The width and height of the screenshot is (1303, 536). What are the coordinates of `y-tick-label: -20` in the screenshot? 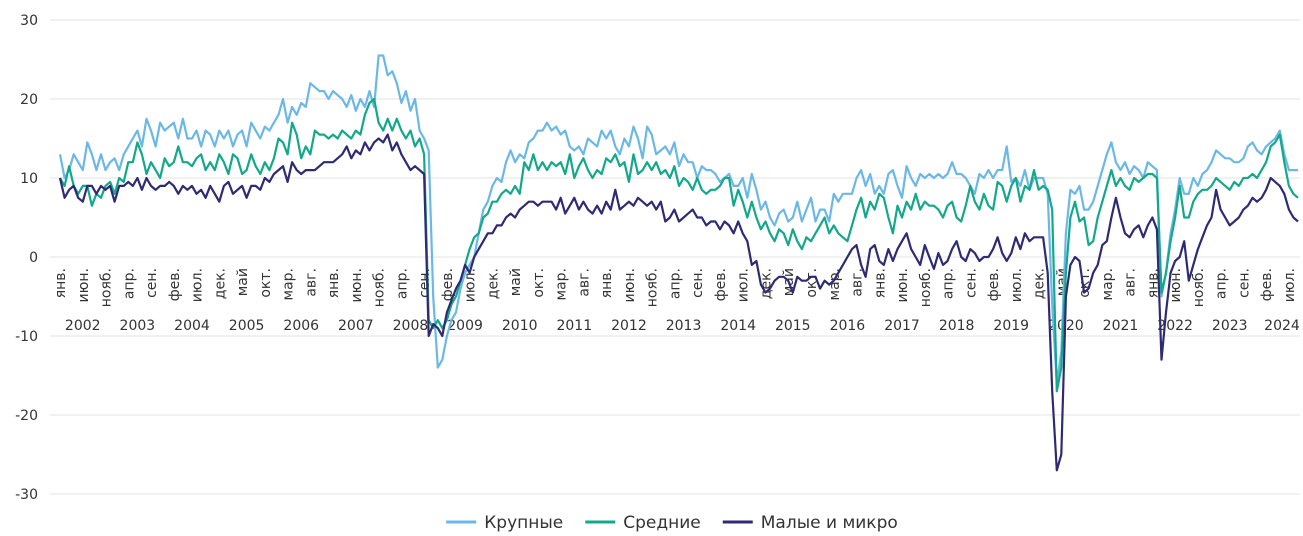 It's located at (26, 416).